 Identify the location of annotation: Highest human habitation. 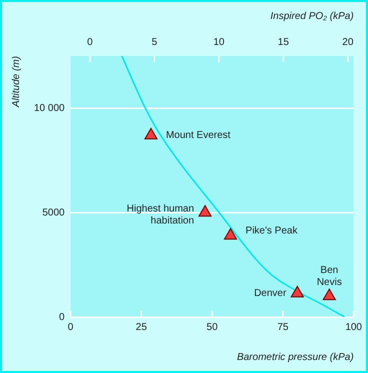
(160, 214).